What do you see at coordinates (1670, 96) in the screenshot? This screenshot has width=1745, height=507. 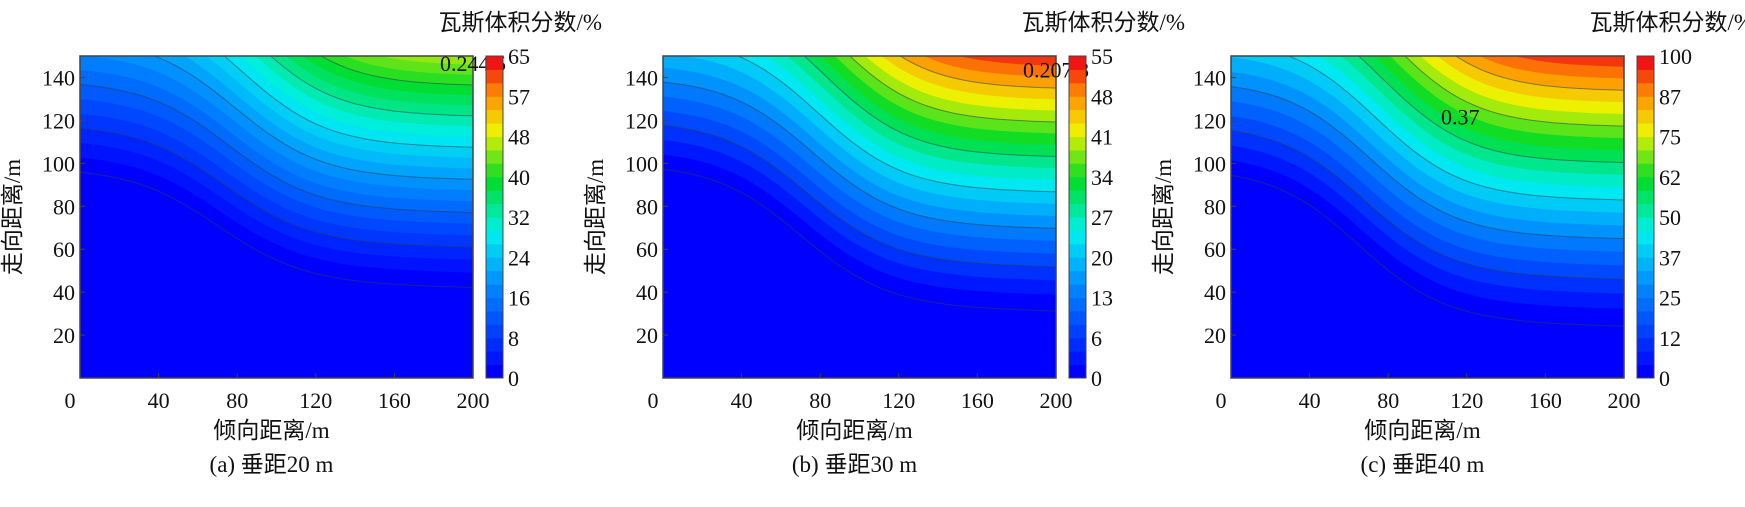 I see `colorbar-tick-label: 87` at bounding box center [1670, 96].